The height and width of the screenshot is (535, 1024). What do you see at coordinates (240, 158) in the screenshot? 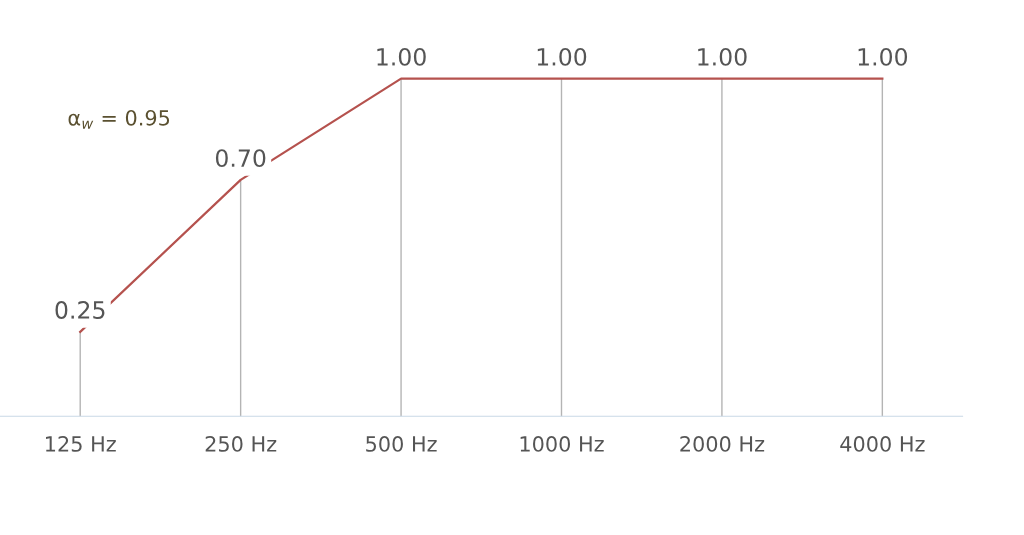
I see `data-label: 0.70` at bounding box center [240, 158].